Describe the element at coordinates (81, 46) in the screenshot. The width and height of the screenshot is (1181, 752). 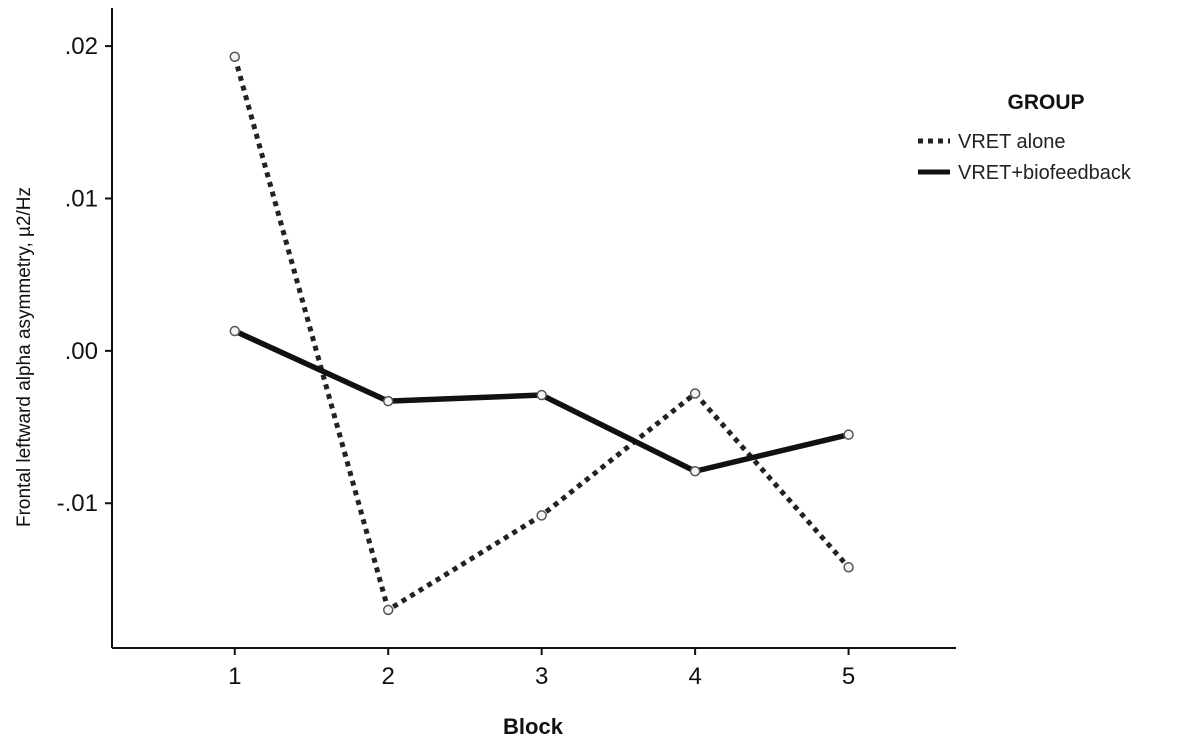
I see `y-tick-label: .02` at that location.